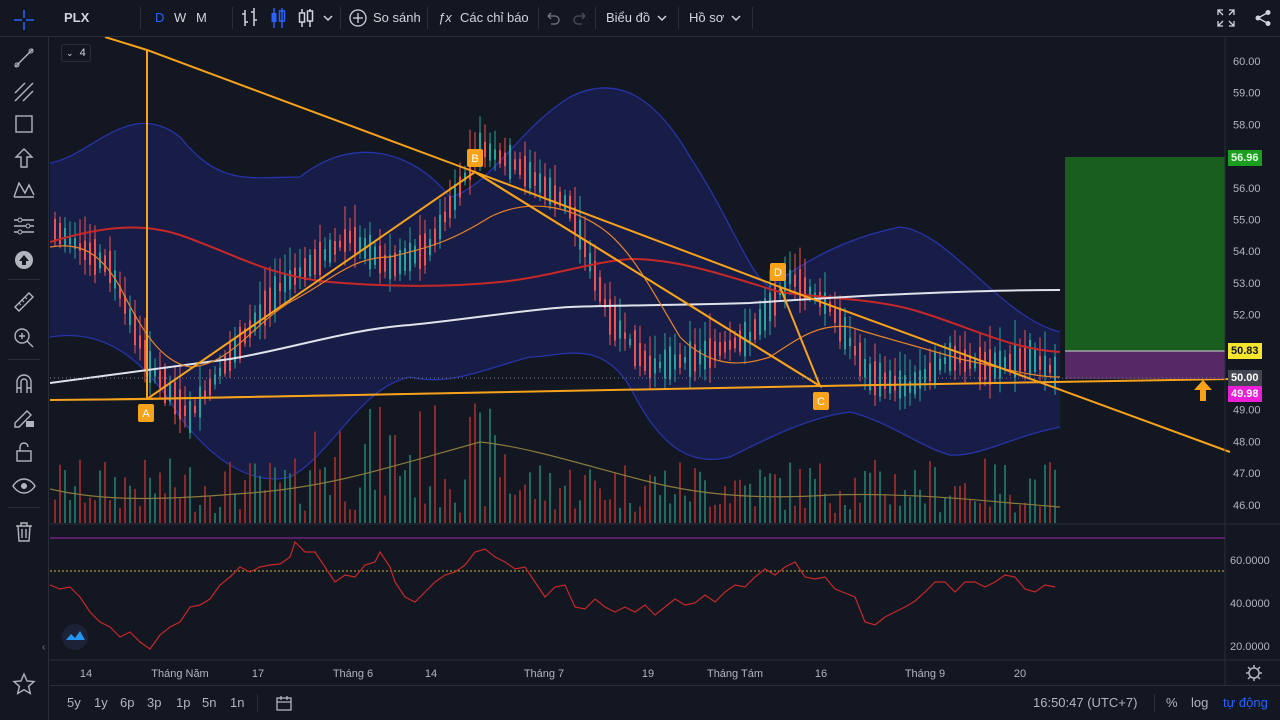 This screenshot has height=720, width=1280. Describe the element at coordinates (1145, 254) in the screenshot. I see `target-zone` at that location.